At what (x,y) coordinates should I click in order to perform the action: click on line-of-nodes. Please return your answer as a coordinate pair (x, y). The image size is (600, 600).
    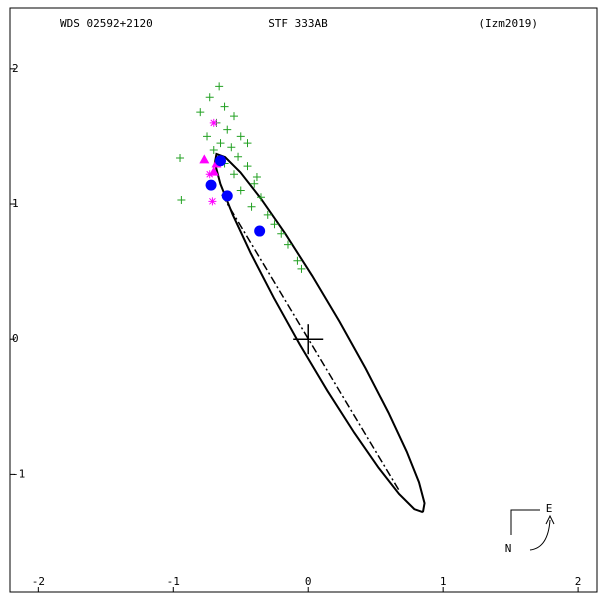
    Looking at the image, I should click on (311, 343).